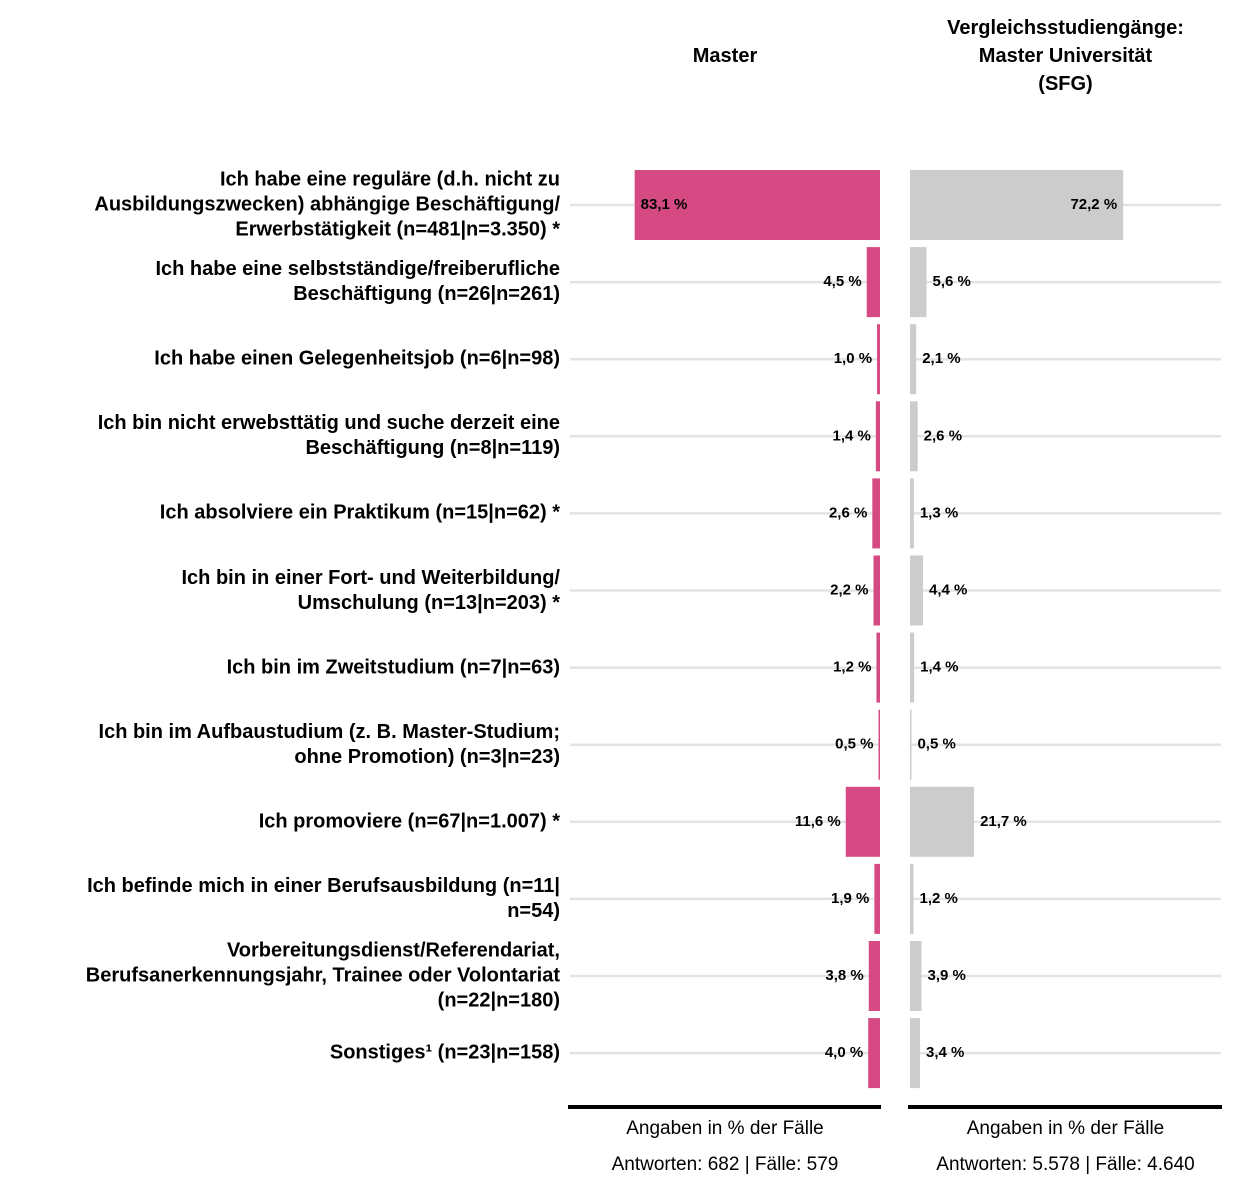  What do you see at coordinates (844, 975) in the screenshot?
I see `value-label: 3,8 %` at bounding box center [844, 975].